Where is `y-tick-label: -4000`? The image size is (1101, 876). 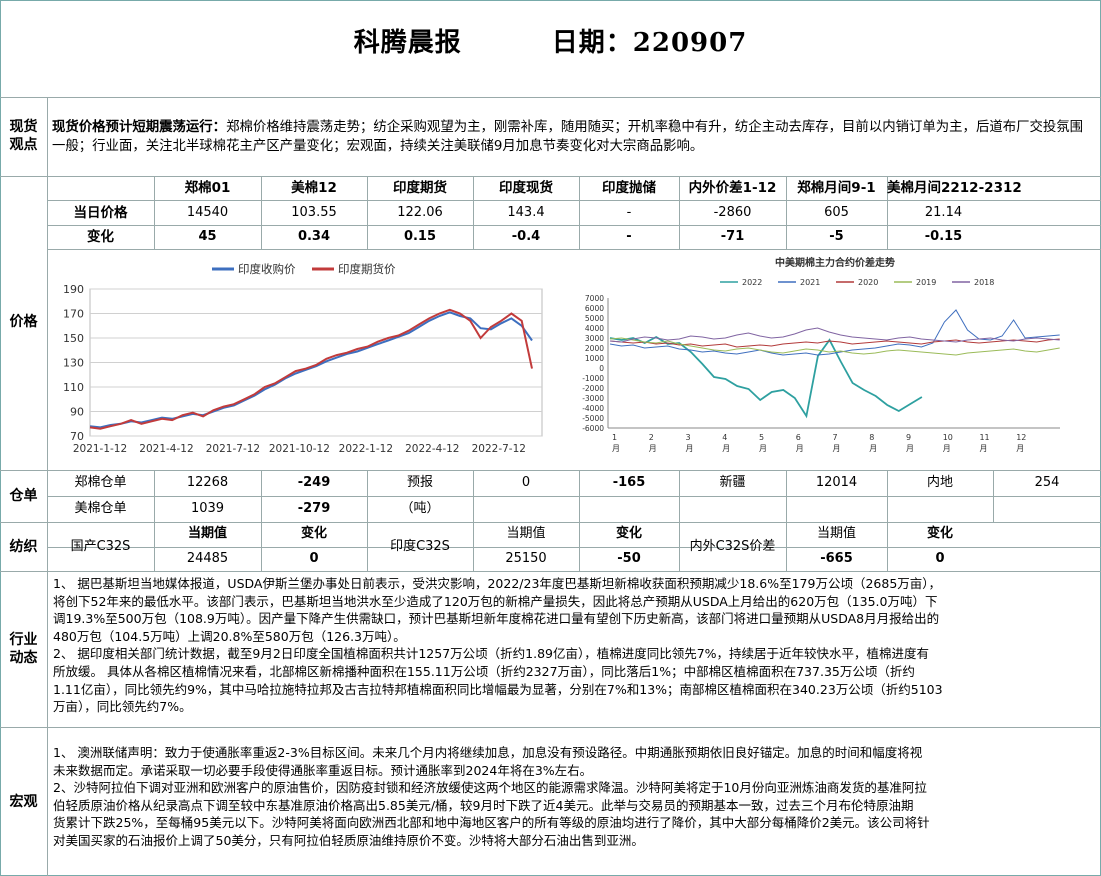
y-tick-label: -4000 is located at coordinates (593, 408).